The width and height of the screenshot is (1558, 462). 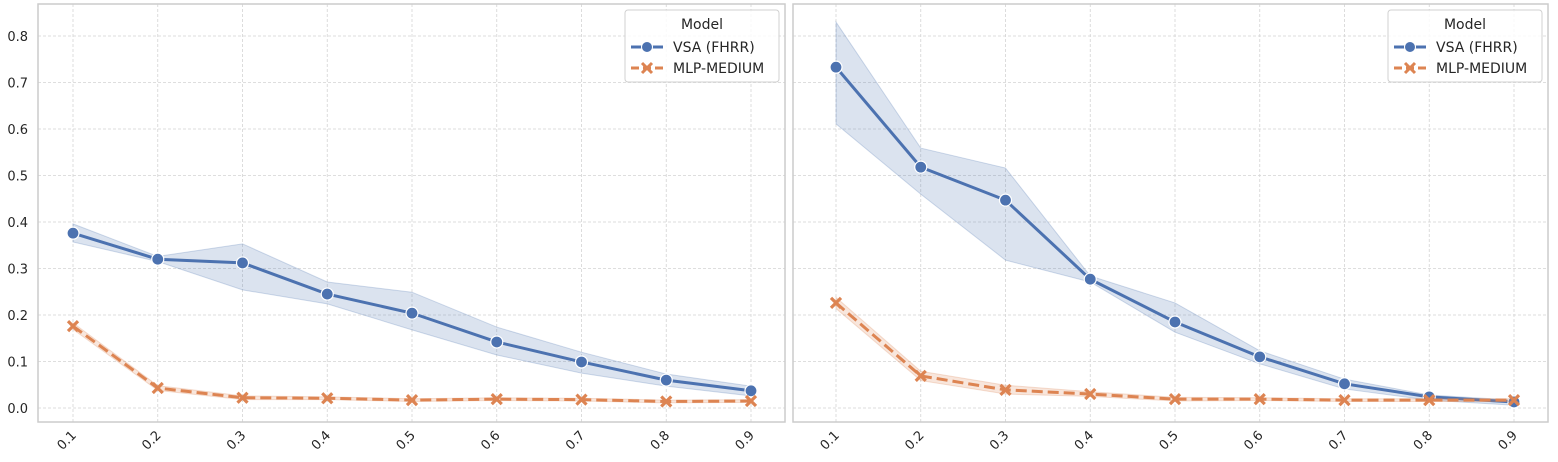 I want to click on y-tick-label: 0.2, so click(x=17, y=316).